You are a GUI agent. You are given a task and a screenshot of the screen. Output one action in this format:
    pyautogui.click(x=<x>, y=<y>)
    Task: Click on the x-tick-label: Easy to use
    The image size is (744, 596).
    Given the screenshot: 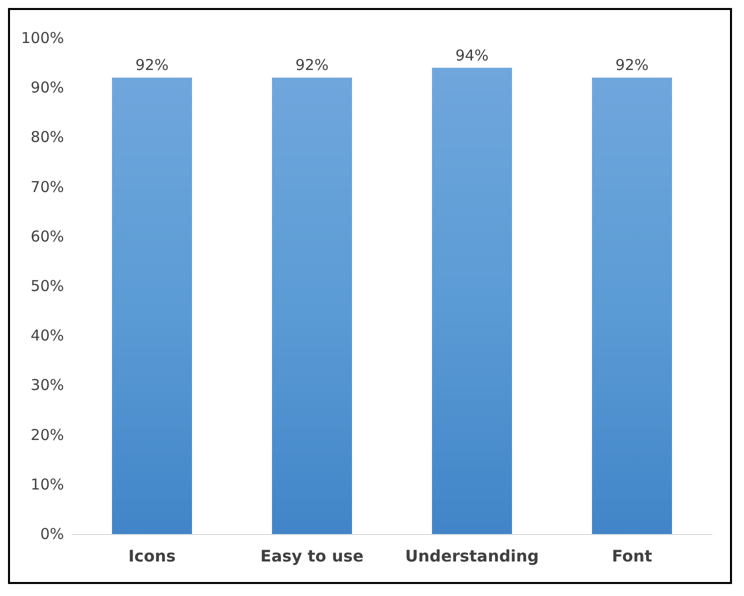 What is the action you would take?
    pyautogui.click(x=312, y=556)
    